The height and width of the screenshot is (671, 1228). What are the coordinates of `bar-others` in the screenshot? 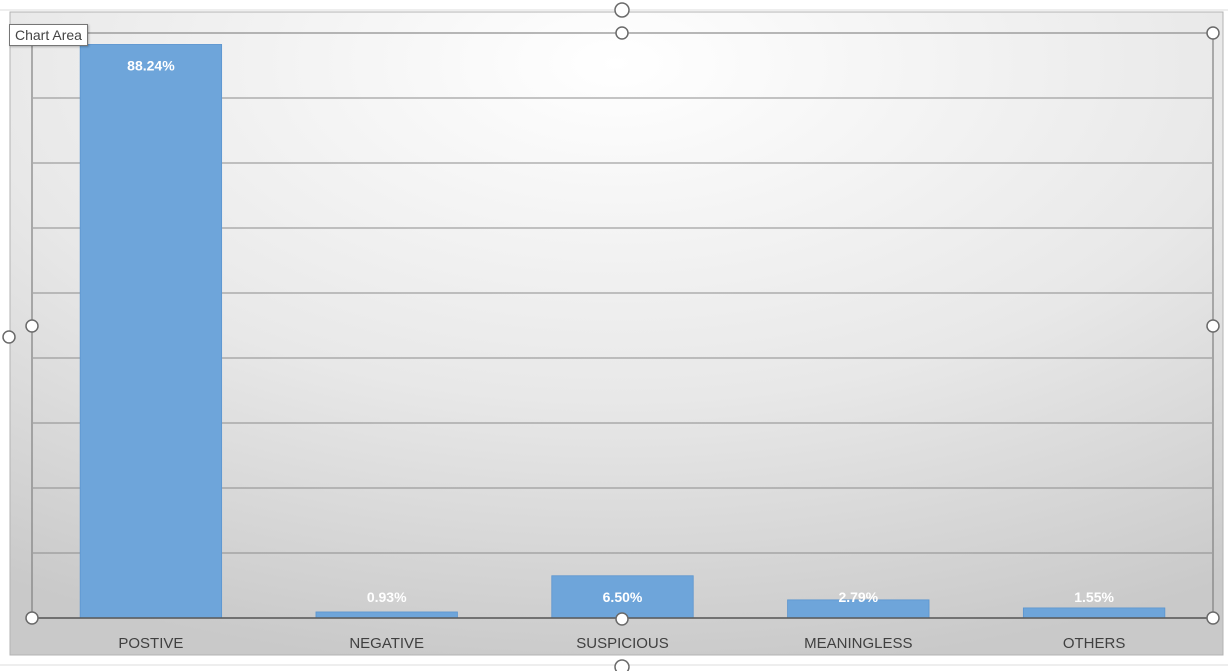 It's located at (1094, 613).